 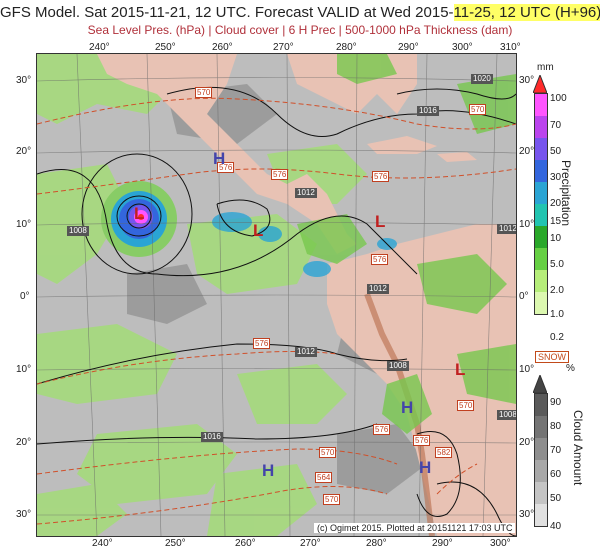 I want to click on precip-tick: 10, so click(x=556, y=238).